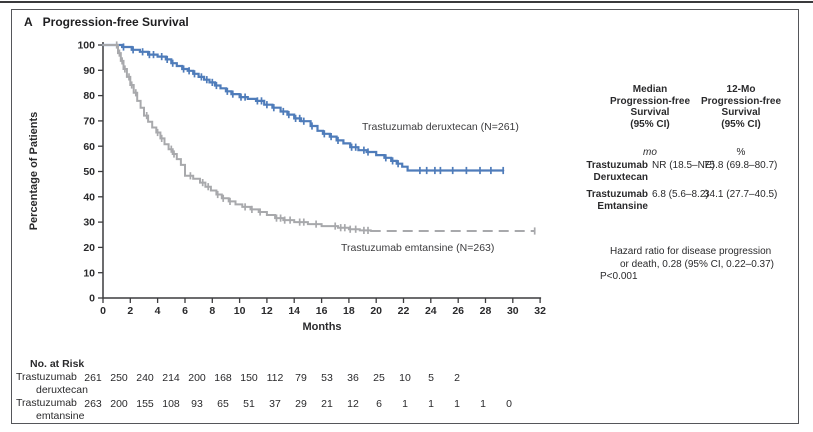 The height and width of the screenshot is (432, 813). What do you see at coordinates (303, 107) in the screenshot?
I see `deruxtecan-curve` at bounding box center [303, 107].